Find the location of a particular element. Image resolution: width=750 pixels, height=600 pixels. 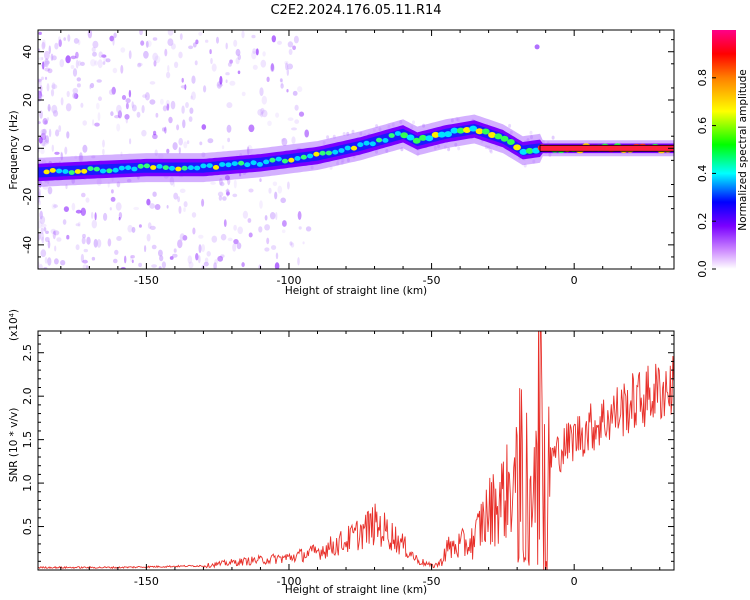

snr-ylabel: SNR (10 * v/v) is located at coordinates (14, 445).